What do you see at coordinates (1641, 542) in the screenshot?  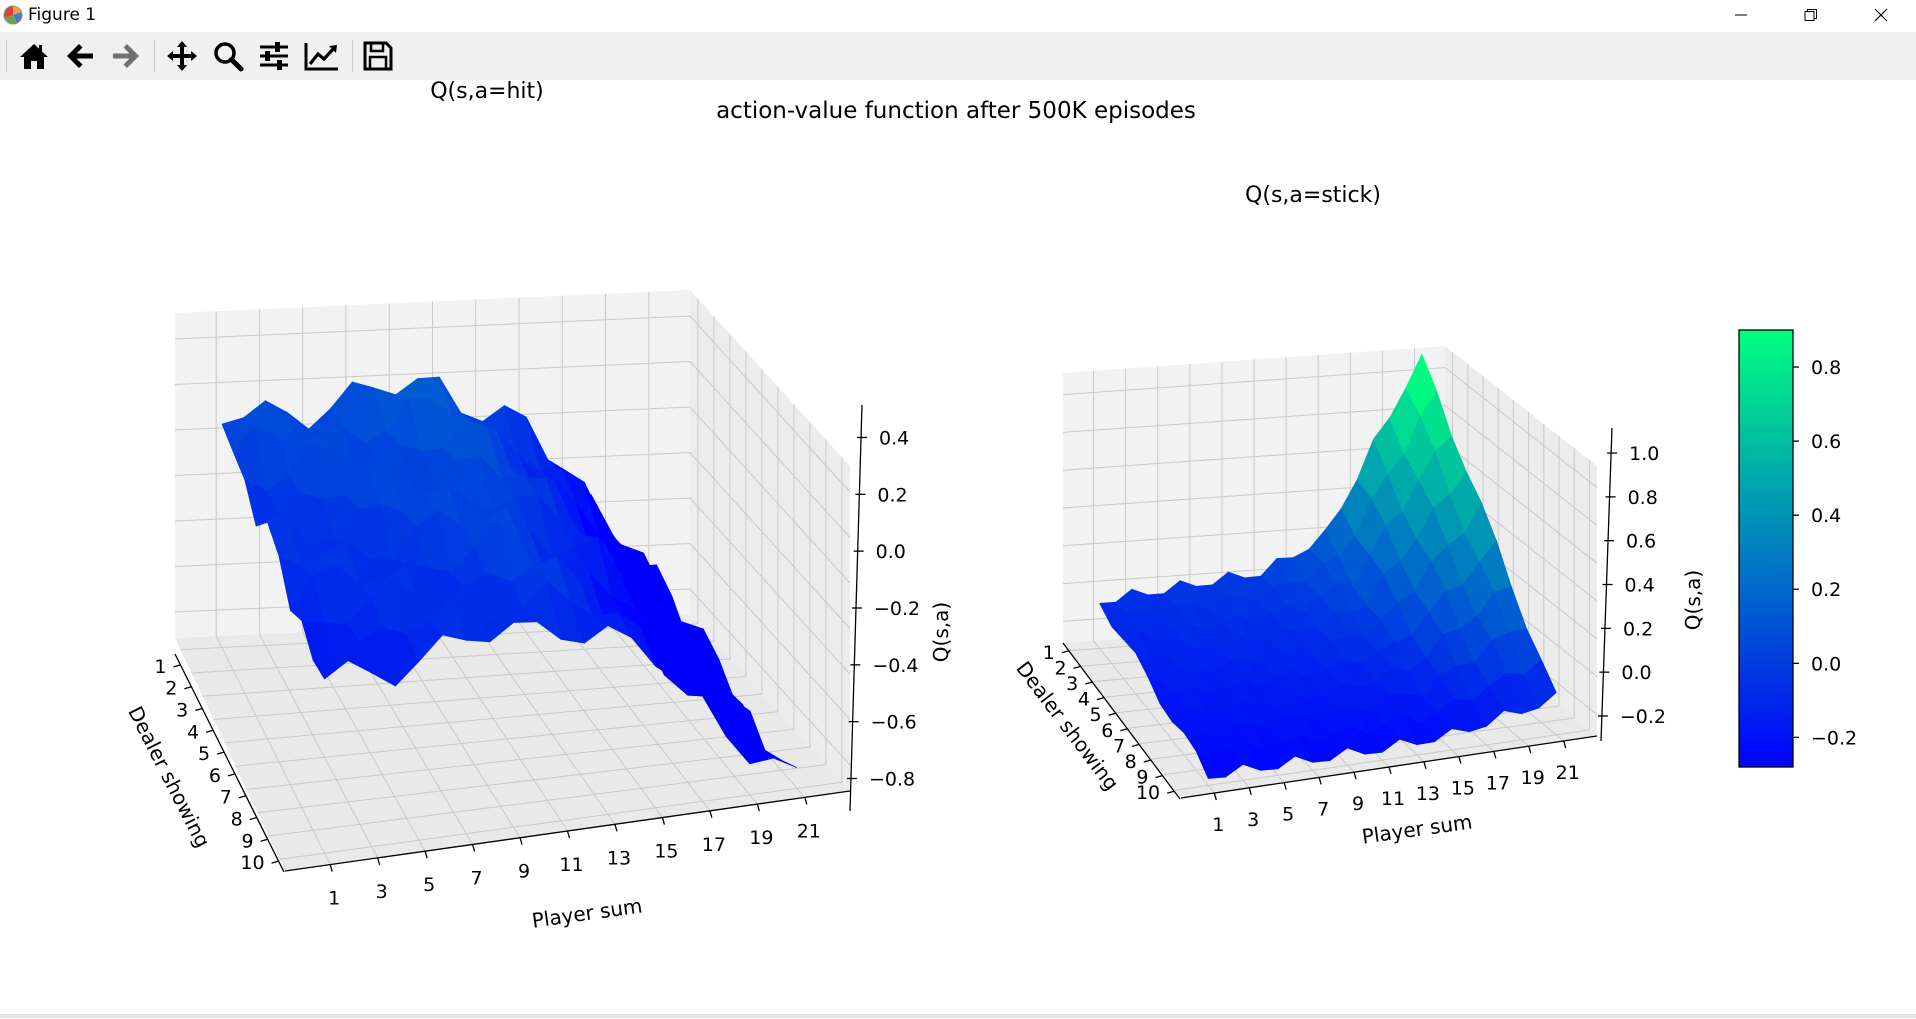 I see `z-tick-label: 0.6` at bounding box center [1641, 542].